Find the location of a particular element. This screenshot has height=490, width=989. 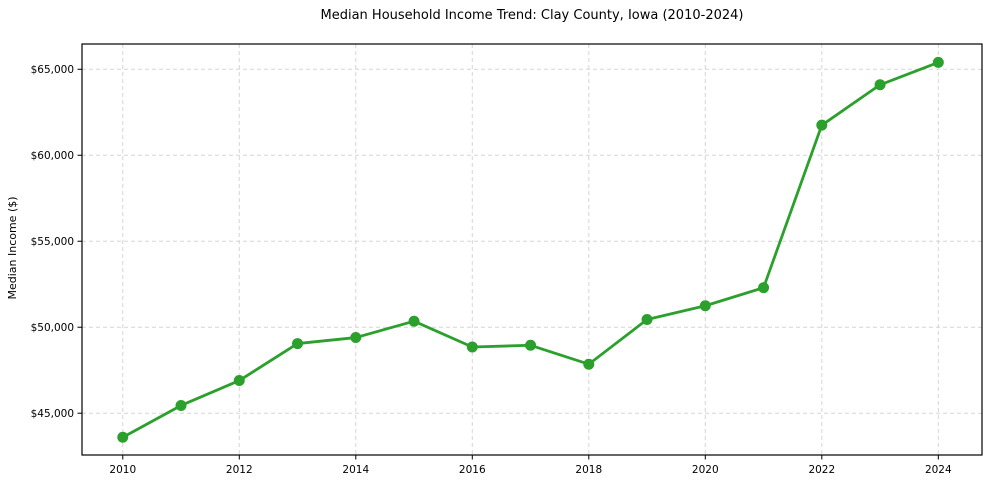

y-tick-label: $60,000 is located at coordinates (52, 156).